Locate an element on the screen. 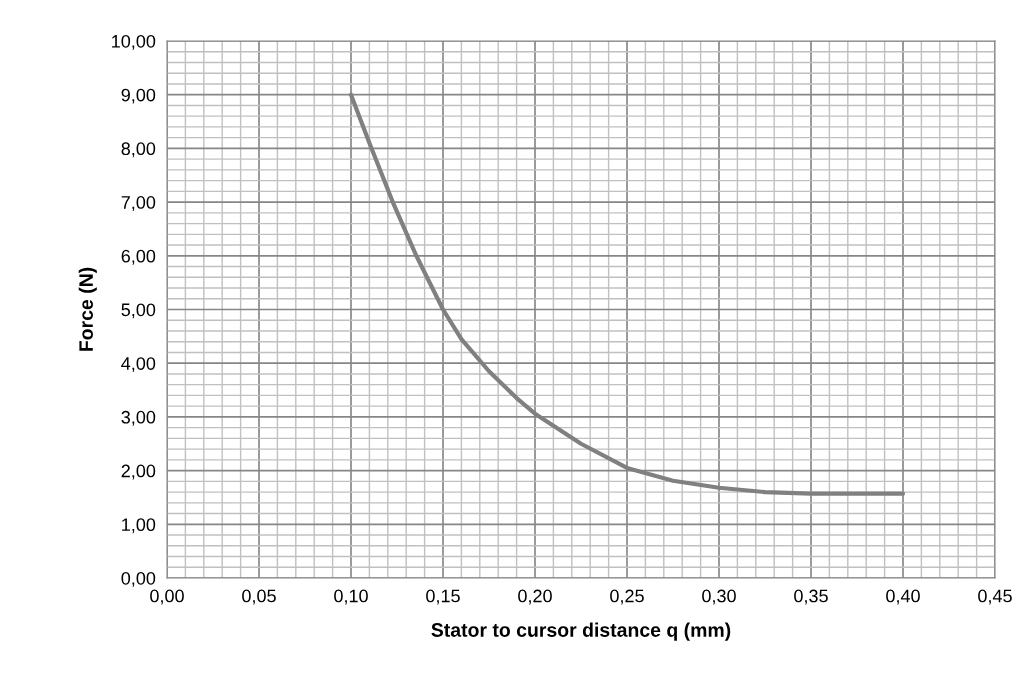 The width and height of the screenshot is (1033, 692). x-tick-label: 0,35 is located at coordinates (811, 597).